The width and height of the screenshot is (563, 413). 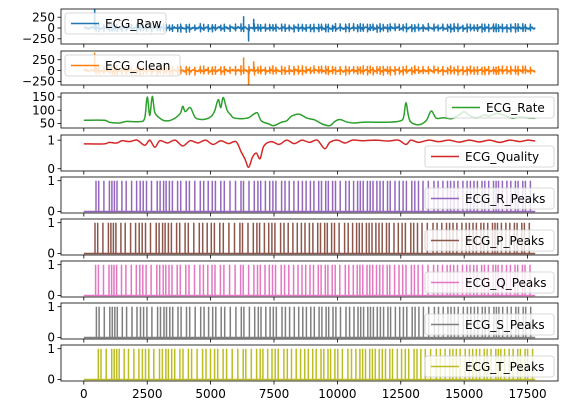 What do you see at coordinates (504, 241) in the screenshot?
I see `legend-label: ECG_P_Peaks` at bounding box center [504, 241].